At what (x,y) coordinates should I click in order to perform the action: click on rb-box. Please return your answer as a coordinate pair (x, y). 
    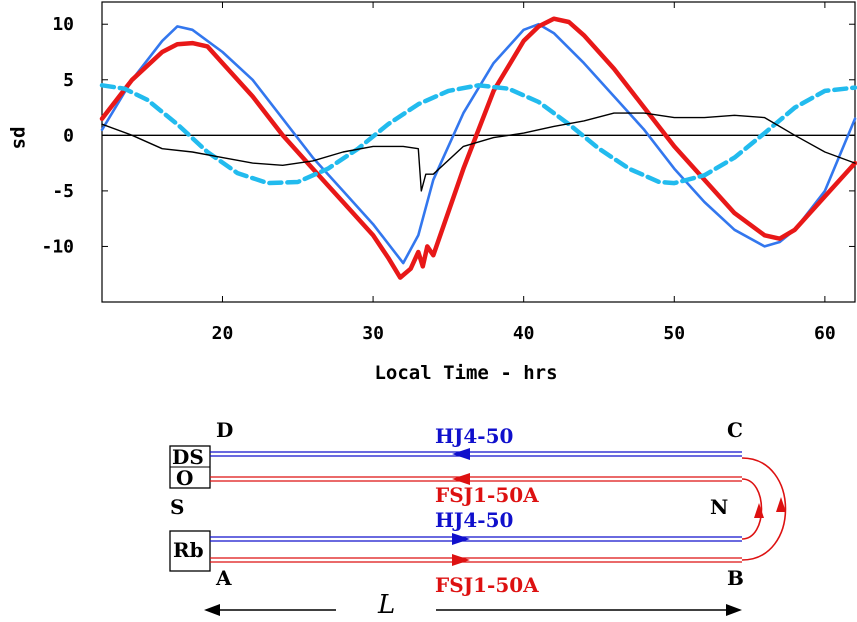
    Looking at the image, I should click on (190, 551).